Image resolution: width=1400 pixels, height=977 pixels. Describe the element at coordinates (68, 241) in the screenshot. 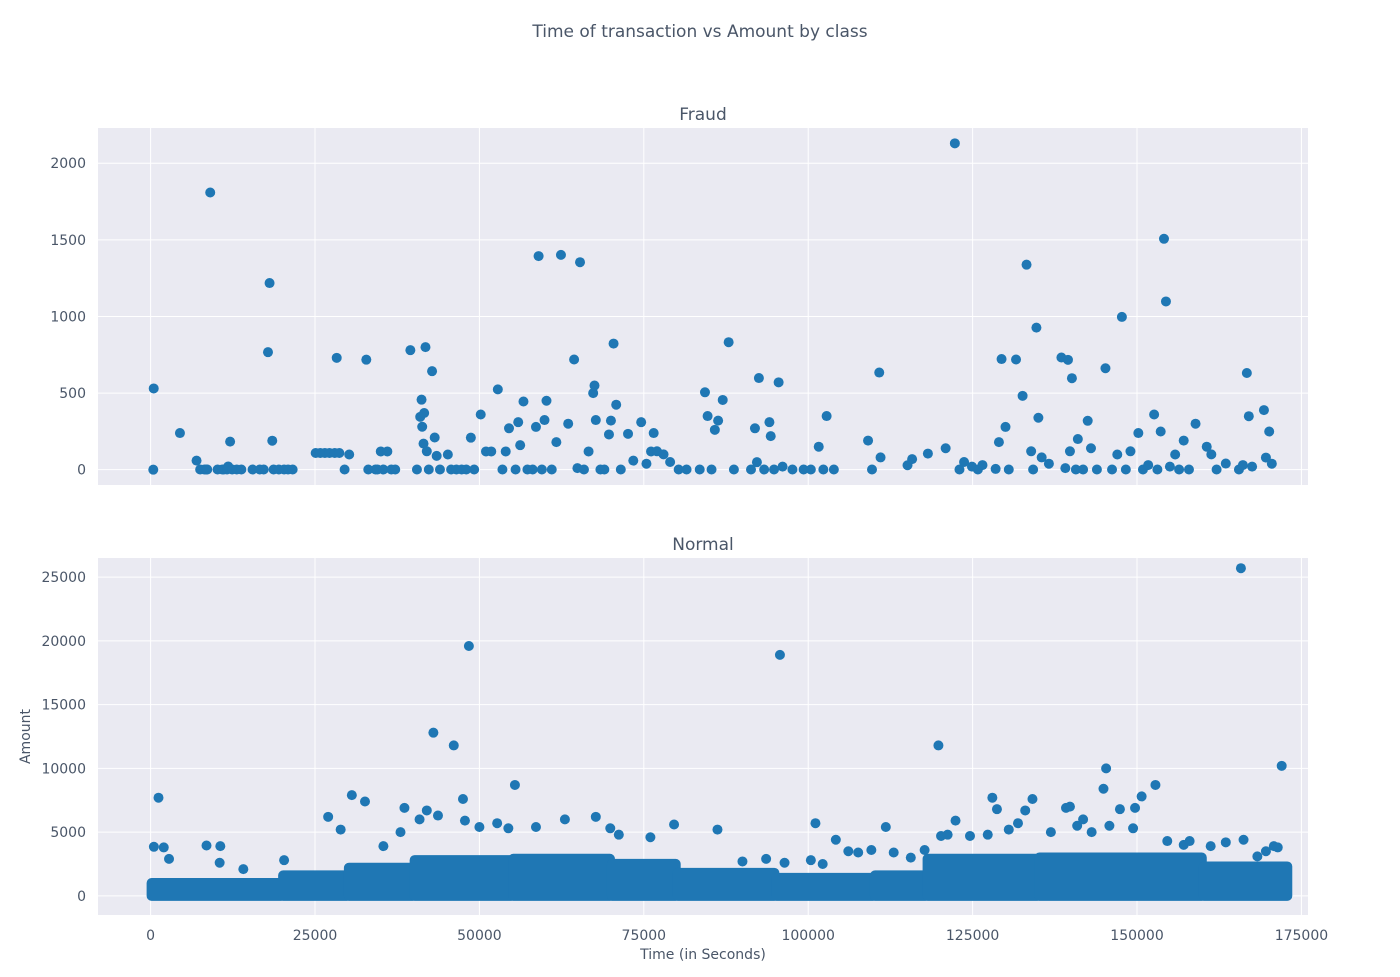

I see `y-tick-label: 1500` at that location.